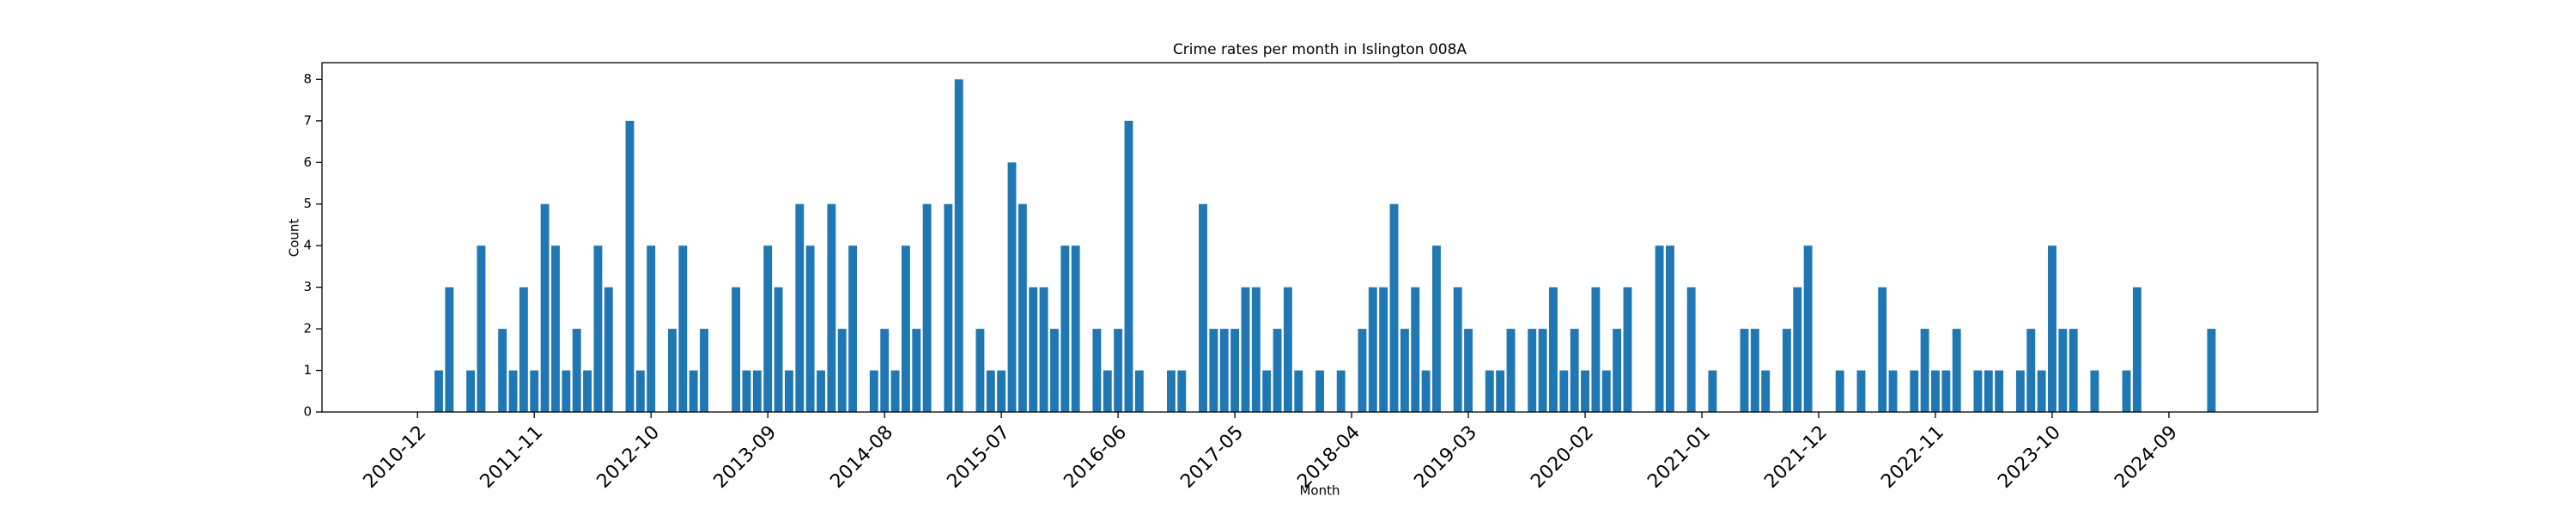 The image size is (2576, 515). Describe the element at coordinates (1319, 491) in the screenshot. I see `x-axis-label: Month` at that location.